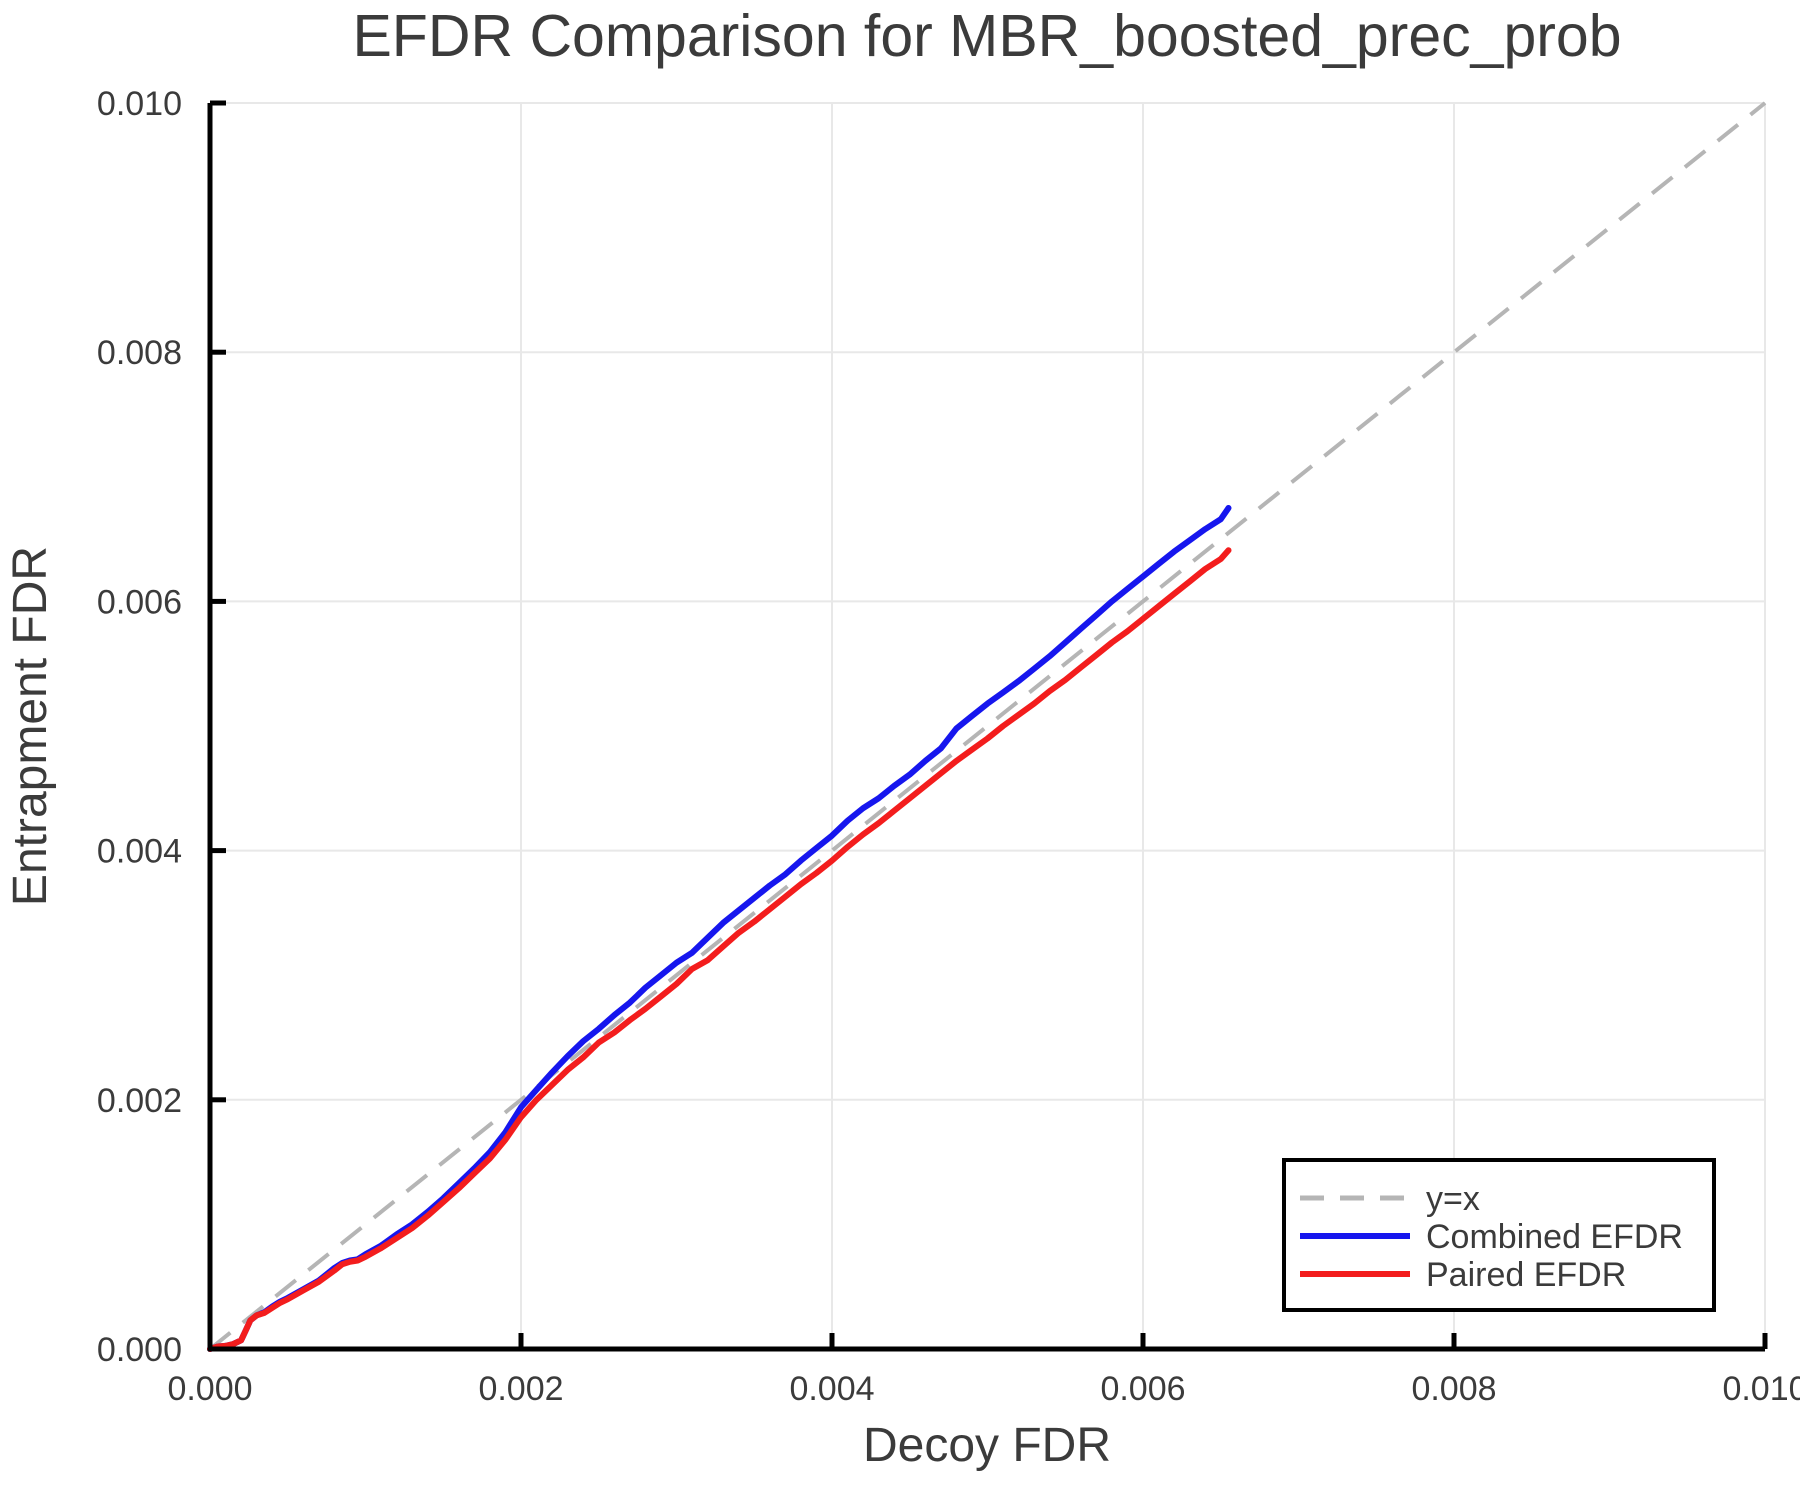  Describe the element at coordinates (139, 1350) in the screenshot. I see `y-tick-label: 0.000` at that location.